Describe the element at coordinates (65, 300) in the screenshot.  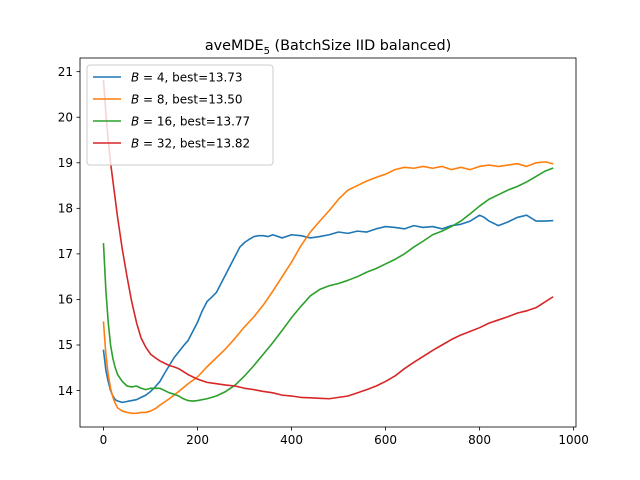
I see `y-tick-label: 16` at that location.